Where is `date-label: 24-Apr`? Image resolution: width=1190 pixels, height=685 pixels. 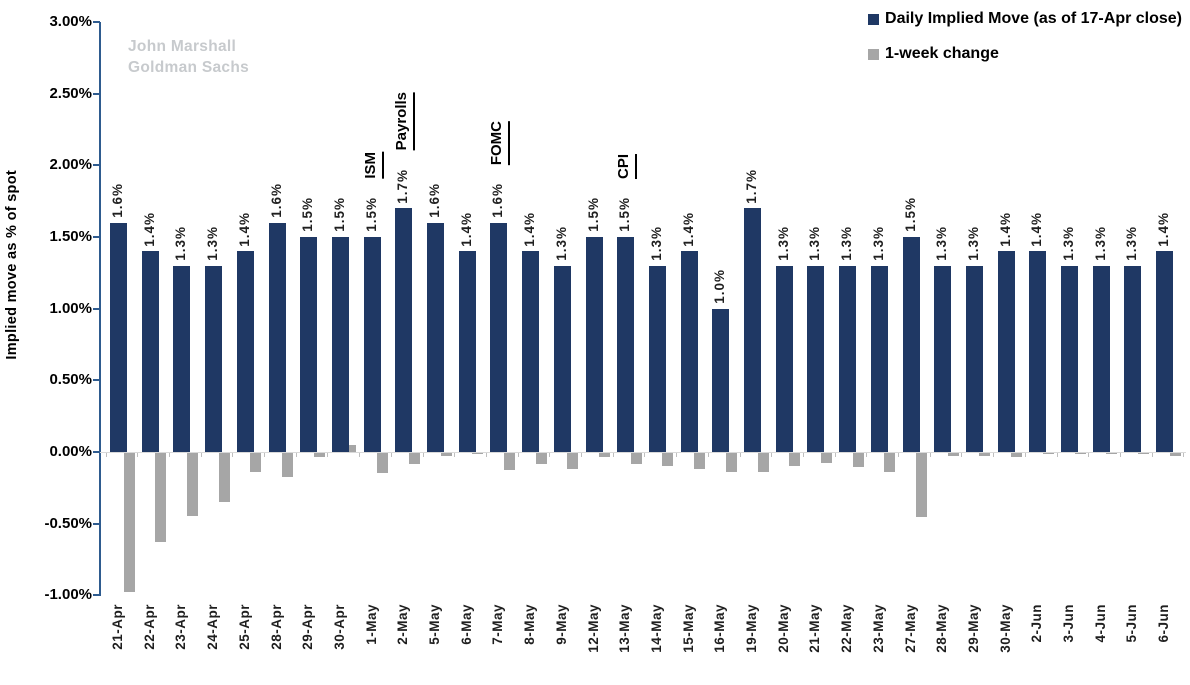 date-label: 24-Apr is located at coordinates (213, 627).